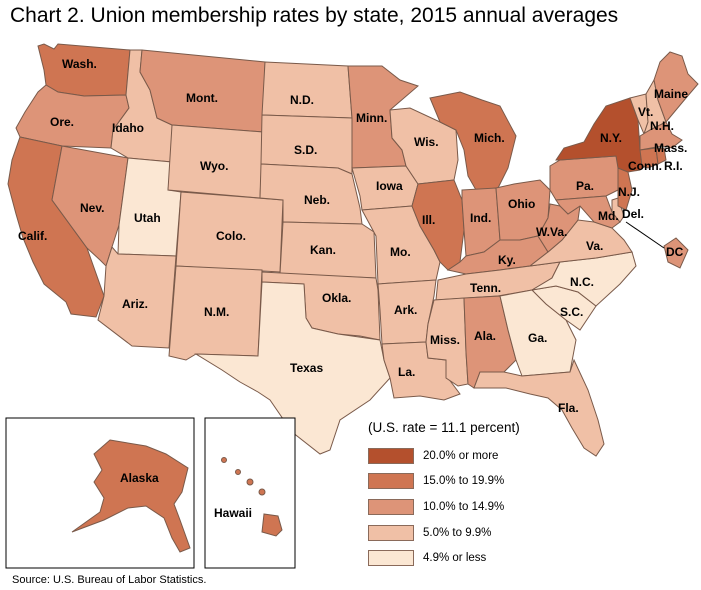 The width and height of the screenshot is (701, 590). What do you see at coordinates (444, 427) in the screenshot?
I see `legend-note: (U.S. rate = 11.1 percent)` at bounding box center [444, 427].